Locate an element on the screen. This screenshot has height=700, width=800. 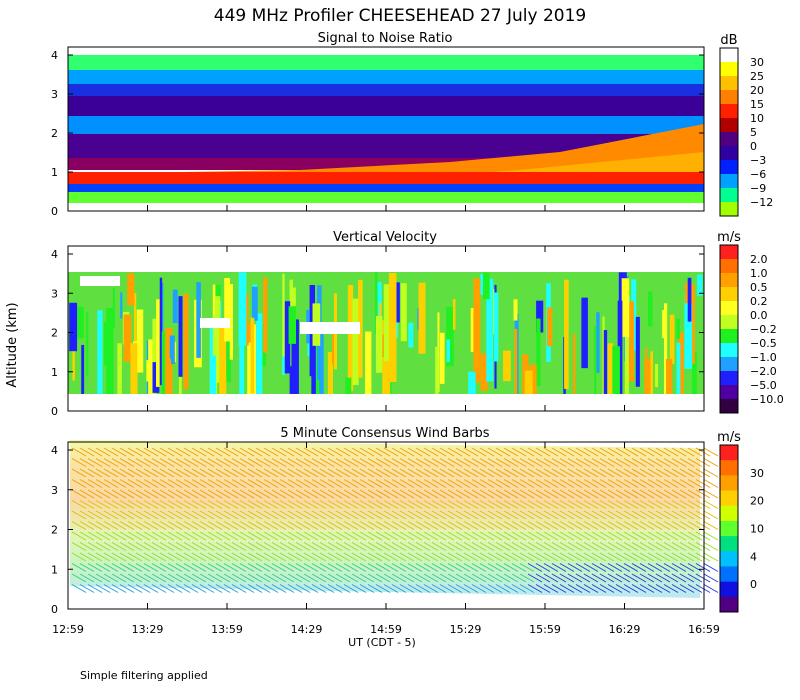
velocity-gap is located at coordinates (215, 323).